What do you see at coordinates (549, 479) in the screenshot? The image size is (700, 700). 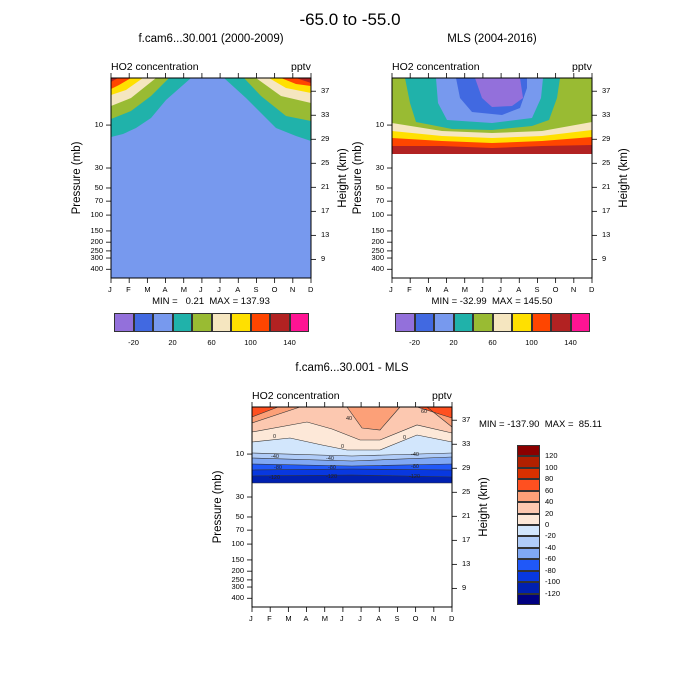 I see `colorbar-label: 80` at bounding box center [549, 479].